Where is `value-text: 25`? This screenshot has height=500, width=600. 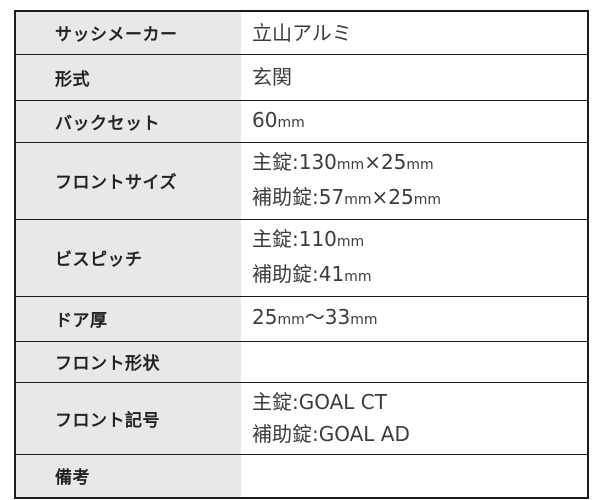
value-text: 25 is located at coordinates (265, 317).